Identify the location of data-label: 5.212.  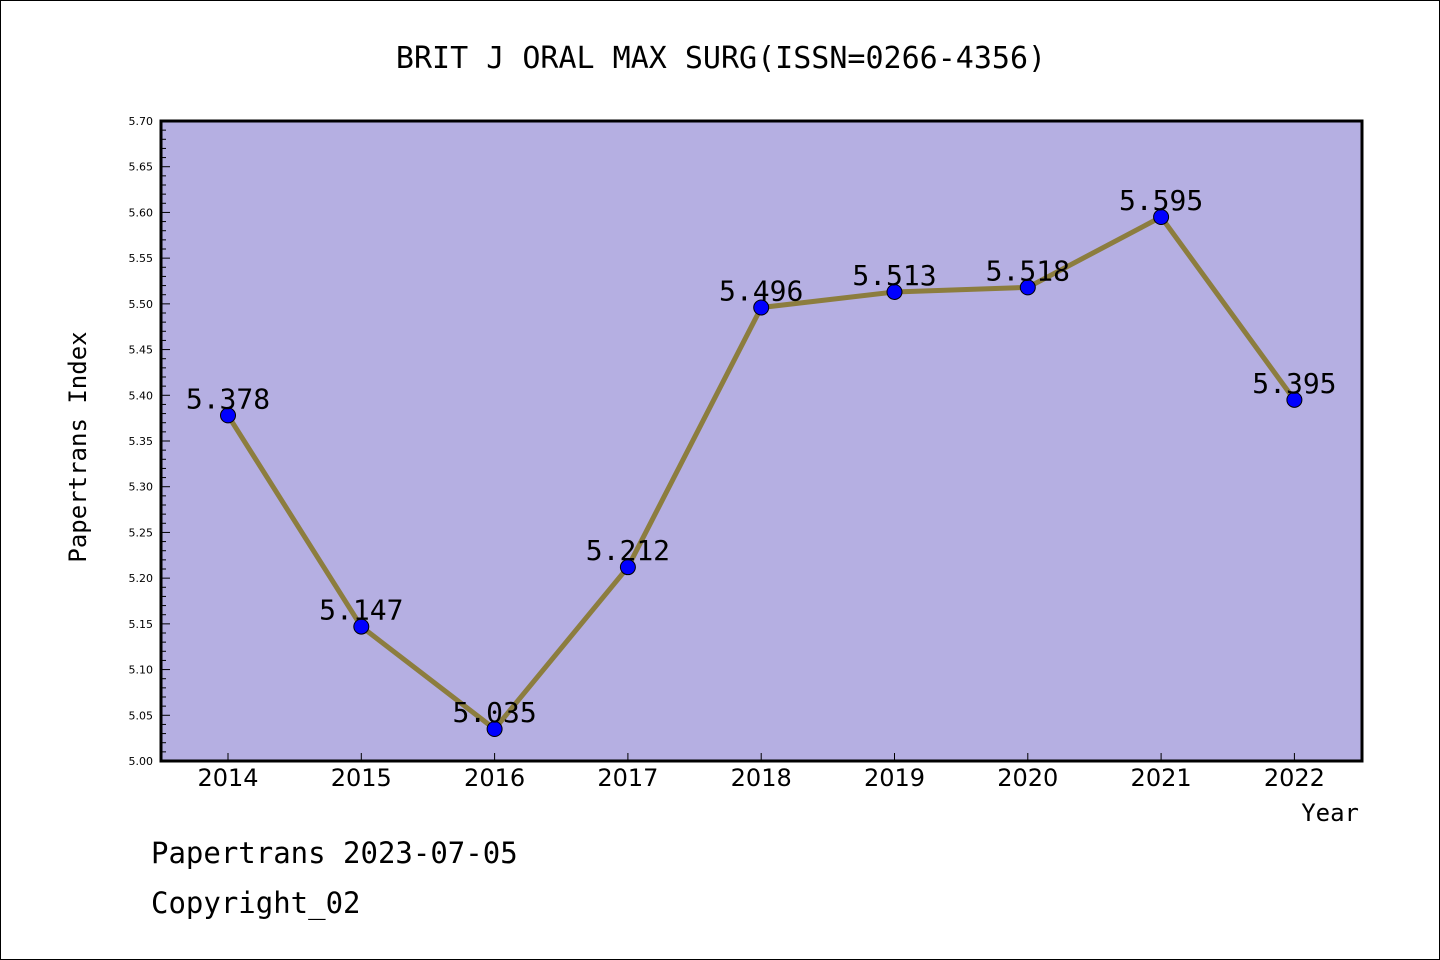
(628, 550).